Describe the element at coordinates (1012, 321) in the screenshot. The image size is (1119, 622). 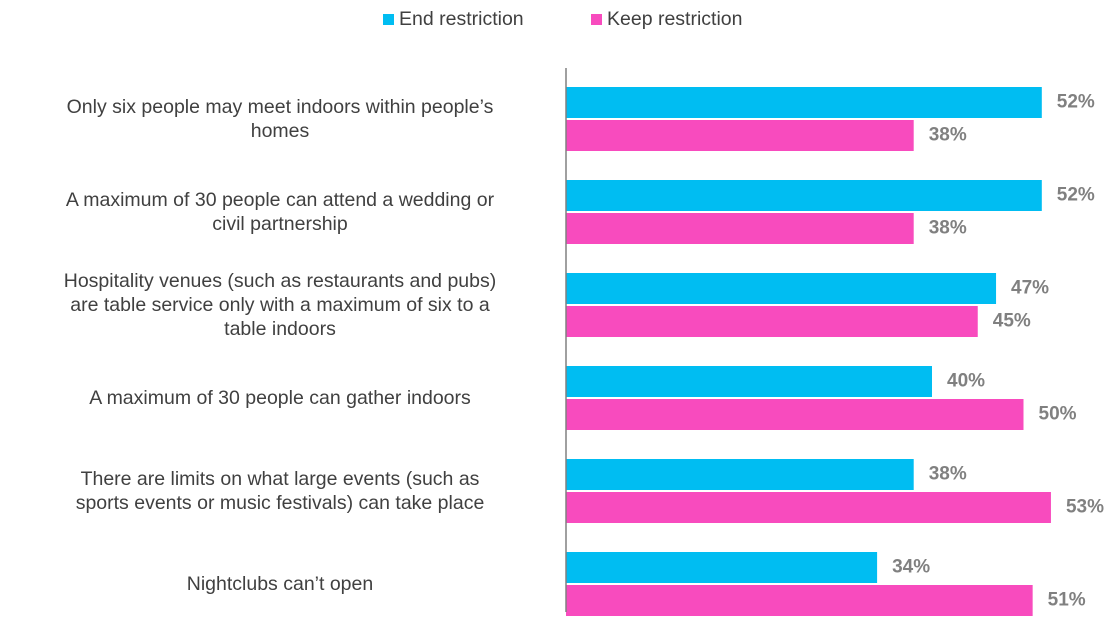
I see `value-label: 45%` at that location.